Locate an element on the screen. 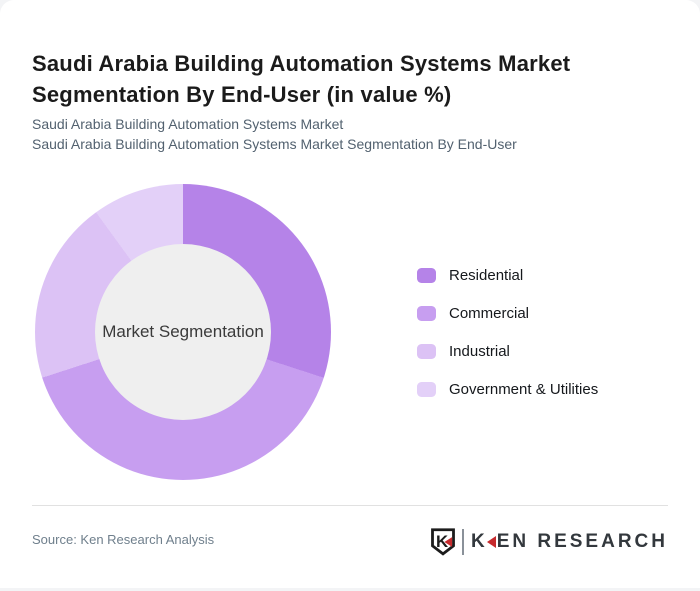 This screenshot has height=591, width=700. legend-item: Commercial is located at coordinates (507, 313).